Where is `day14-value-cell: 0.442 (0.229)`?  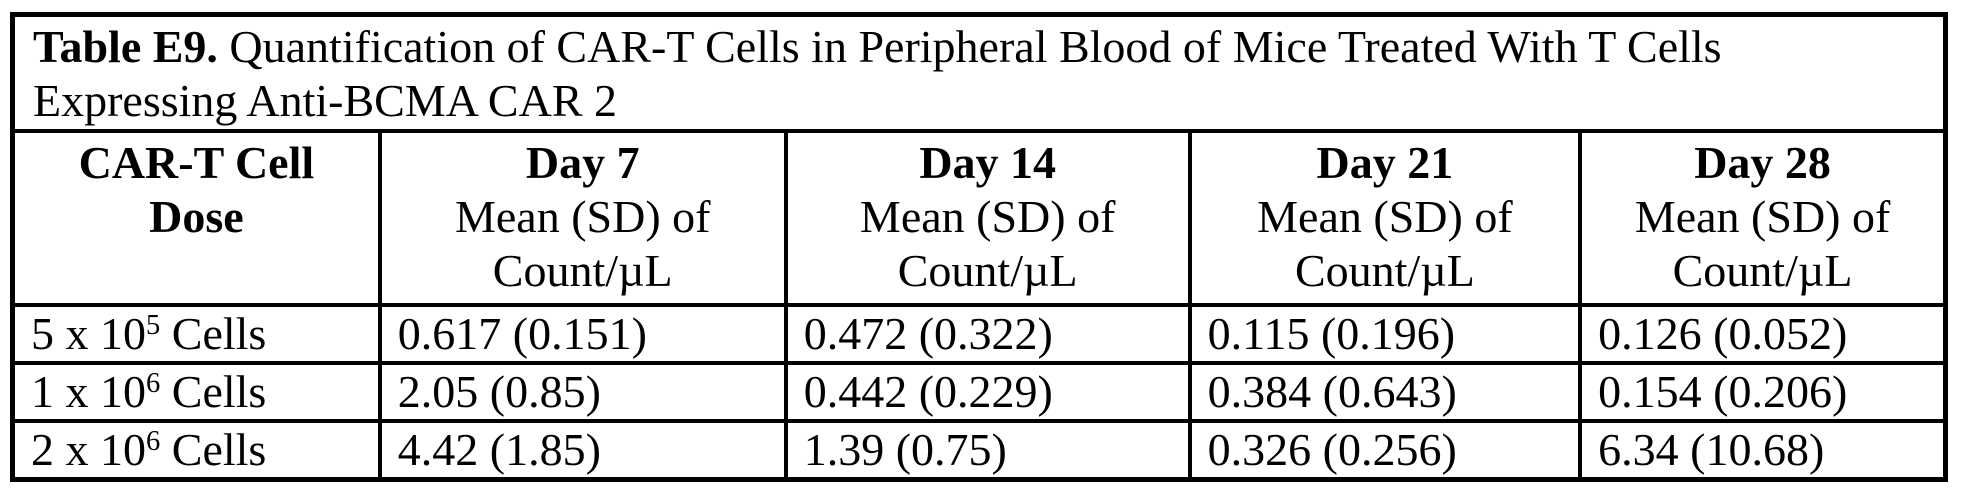
day14-value-cell: 0.442 (0.229) is located at coordinates (987, 392).